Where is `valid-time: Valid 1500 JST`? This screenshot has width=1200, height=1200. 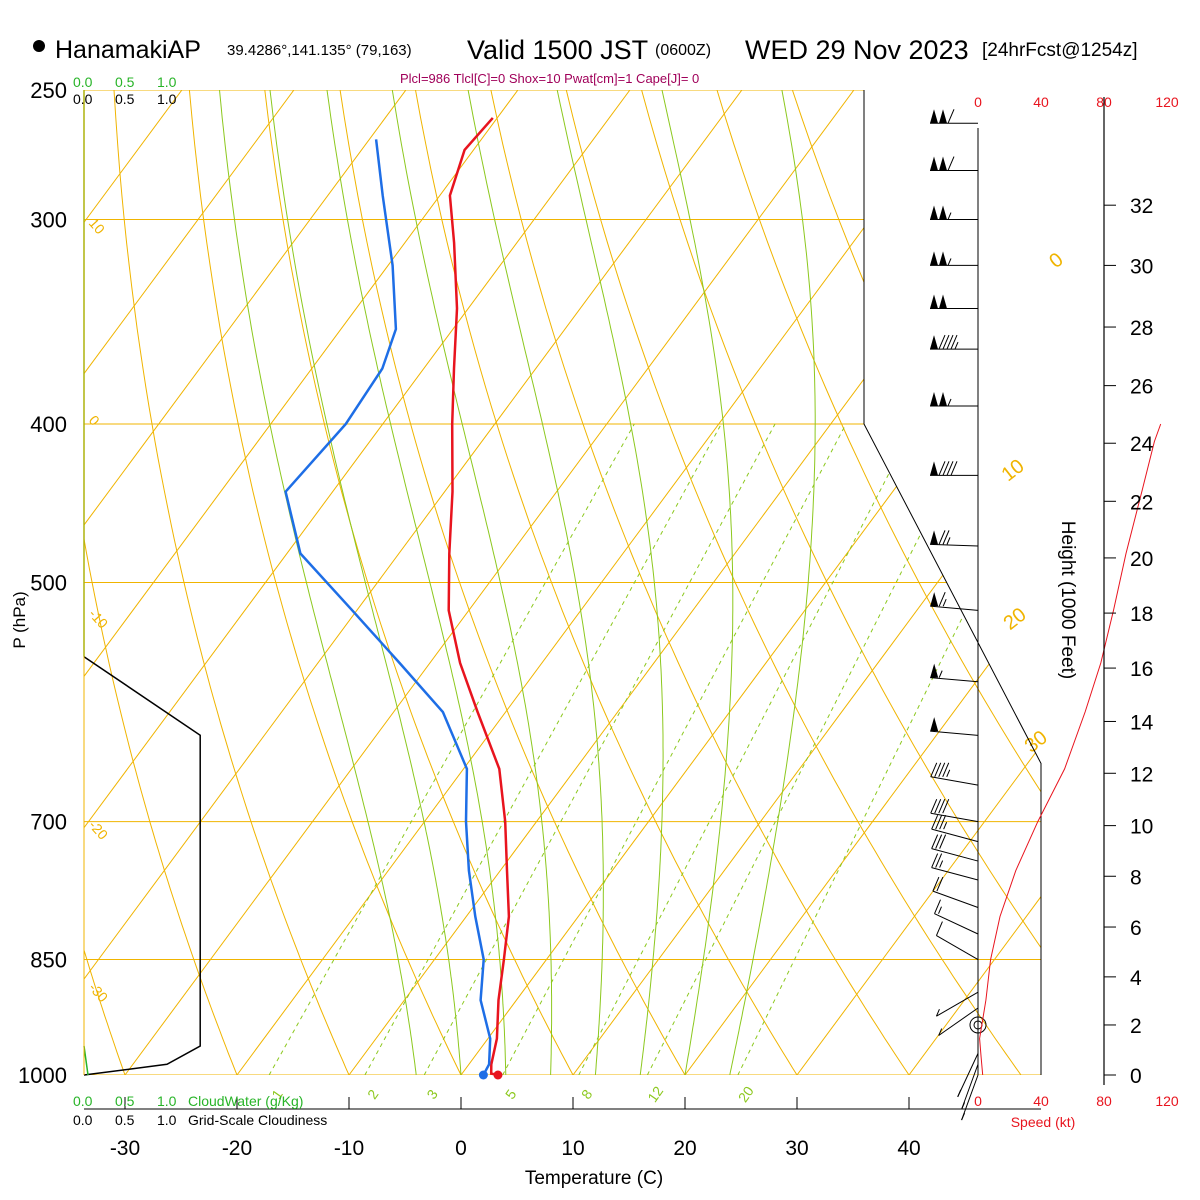 valid-time: Valid 1500 JST is located at coordinates (558, 50).